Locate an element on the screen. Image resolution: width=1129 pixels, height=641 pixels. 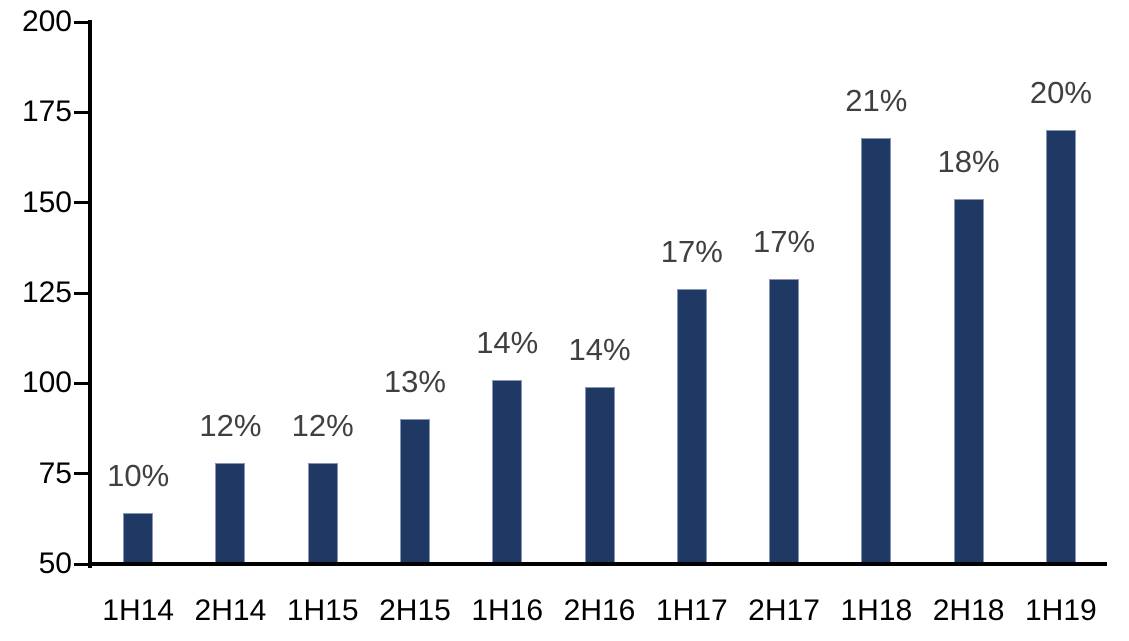
bar-value-label: 21% is located at coordinates (876, 100).